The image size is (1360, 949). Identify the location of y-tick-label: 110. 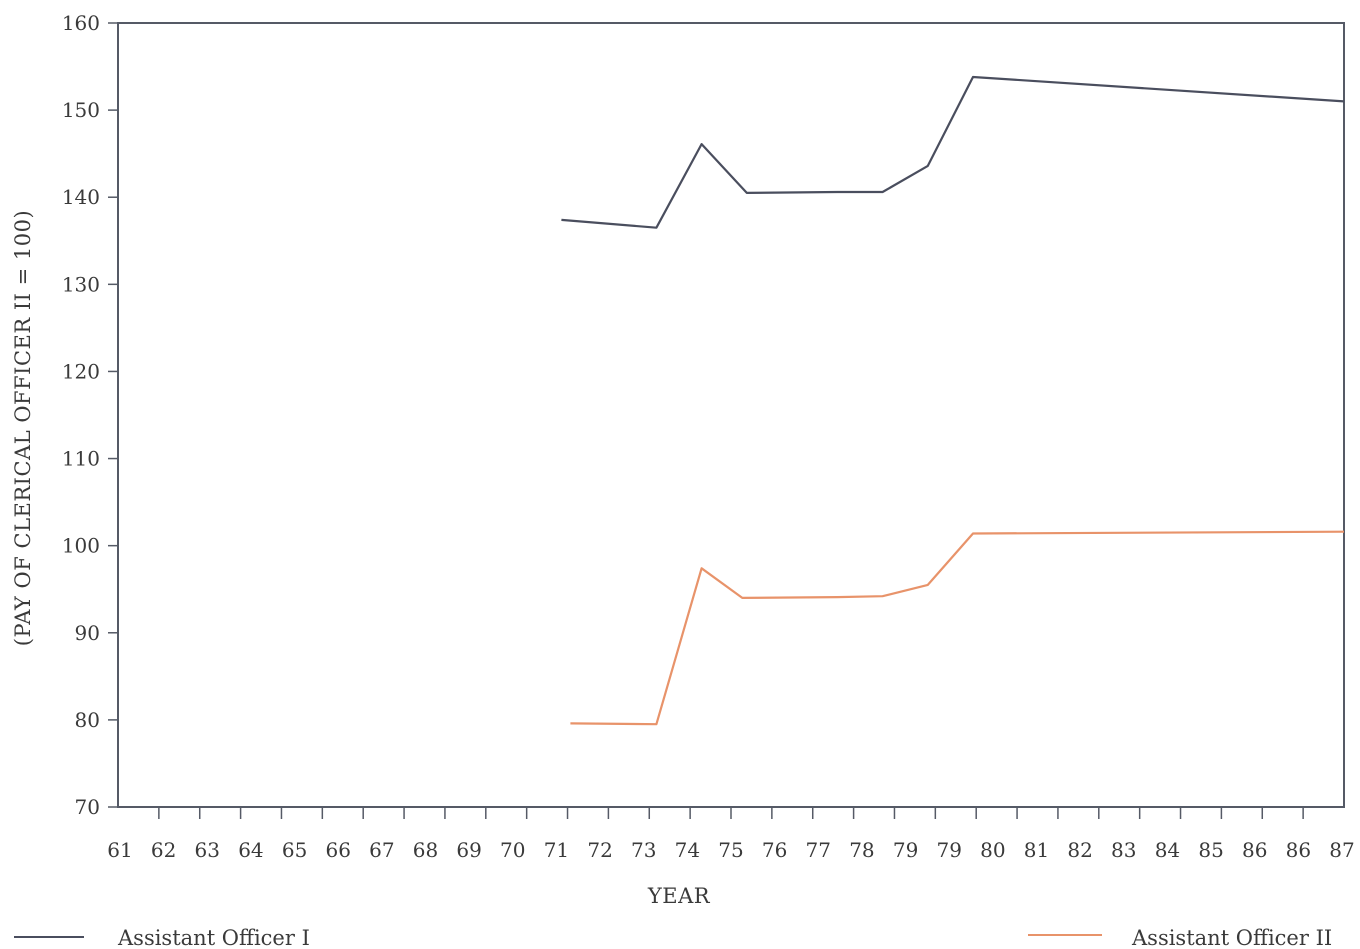
(81, 459).